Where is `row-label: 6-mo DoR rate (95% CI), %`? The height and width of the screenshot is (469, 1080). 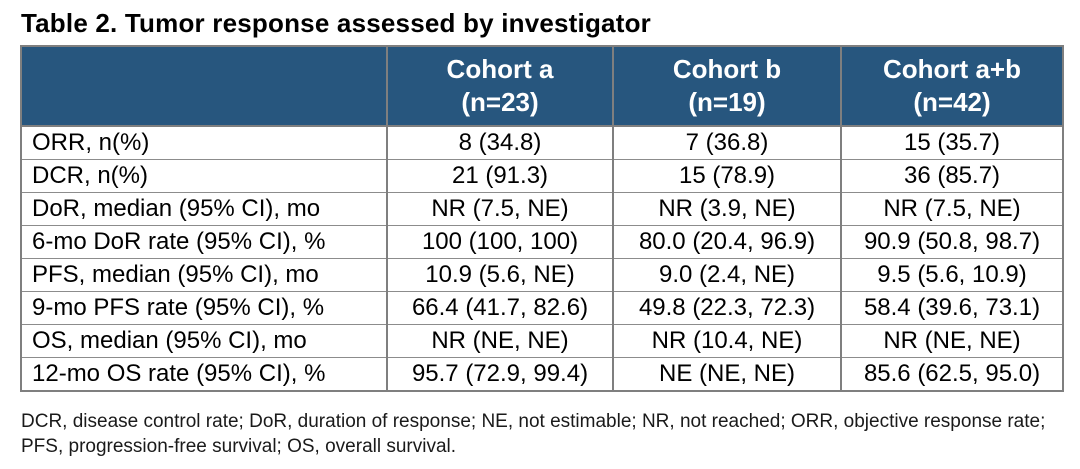
row-label: 6-mo DoR rate (95% CI), % is located at coordinates (204, 242).